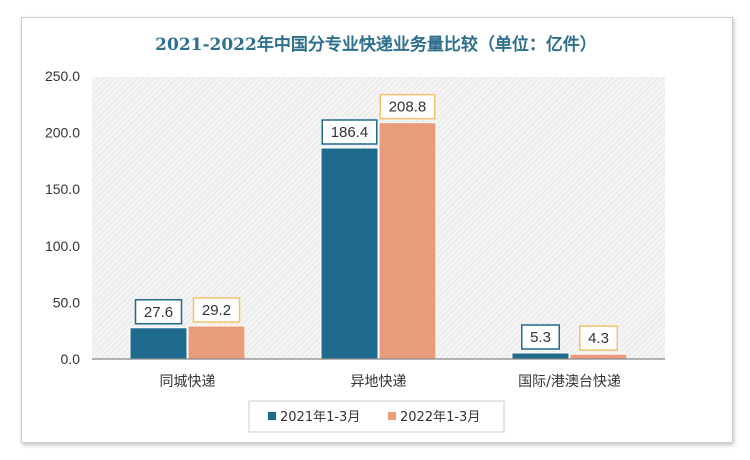 The image size is (750, 460). Describe the element at coordinates (188, 382) in the screenshot. I see `category-label: 同城快递` at that location.